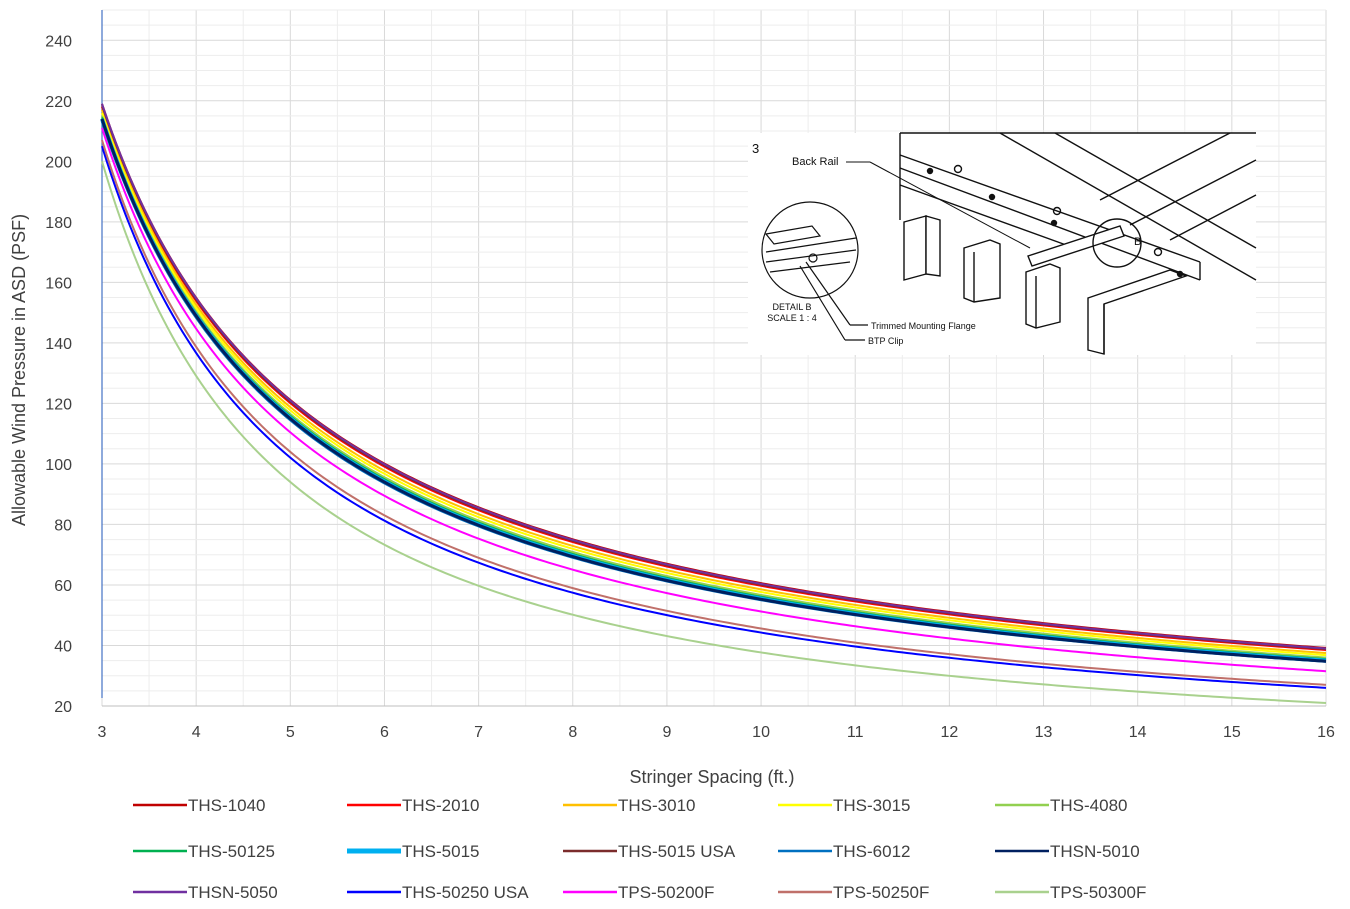  What do you see at coordinates (949, 732) in the screenshot?
I see `x-tick-label: 12` at bounding box center [949, 732].